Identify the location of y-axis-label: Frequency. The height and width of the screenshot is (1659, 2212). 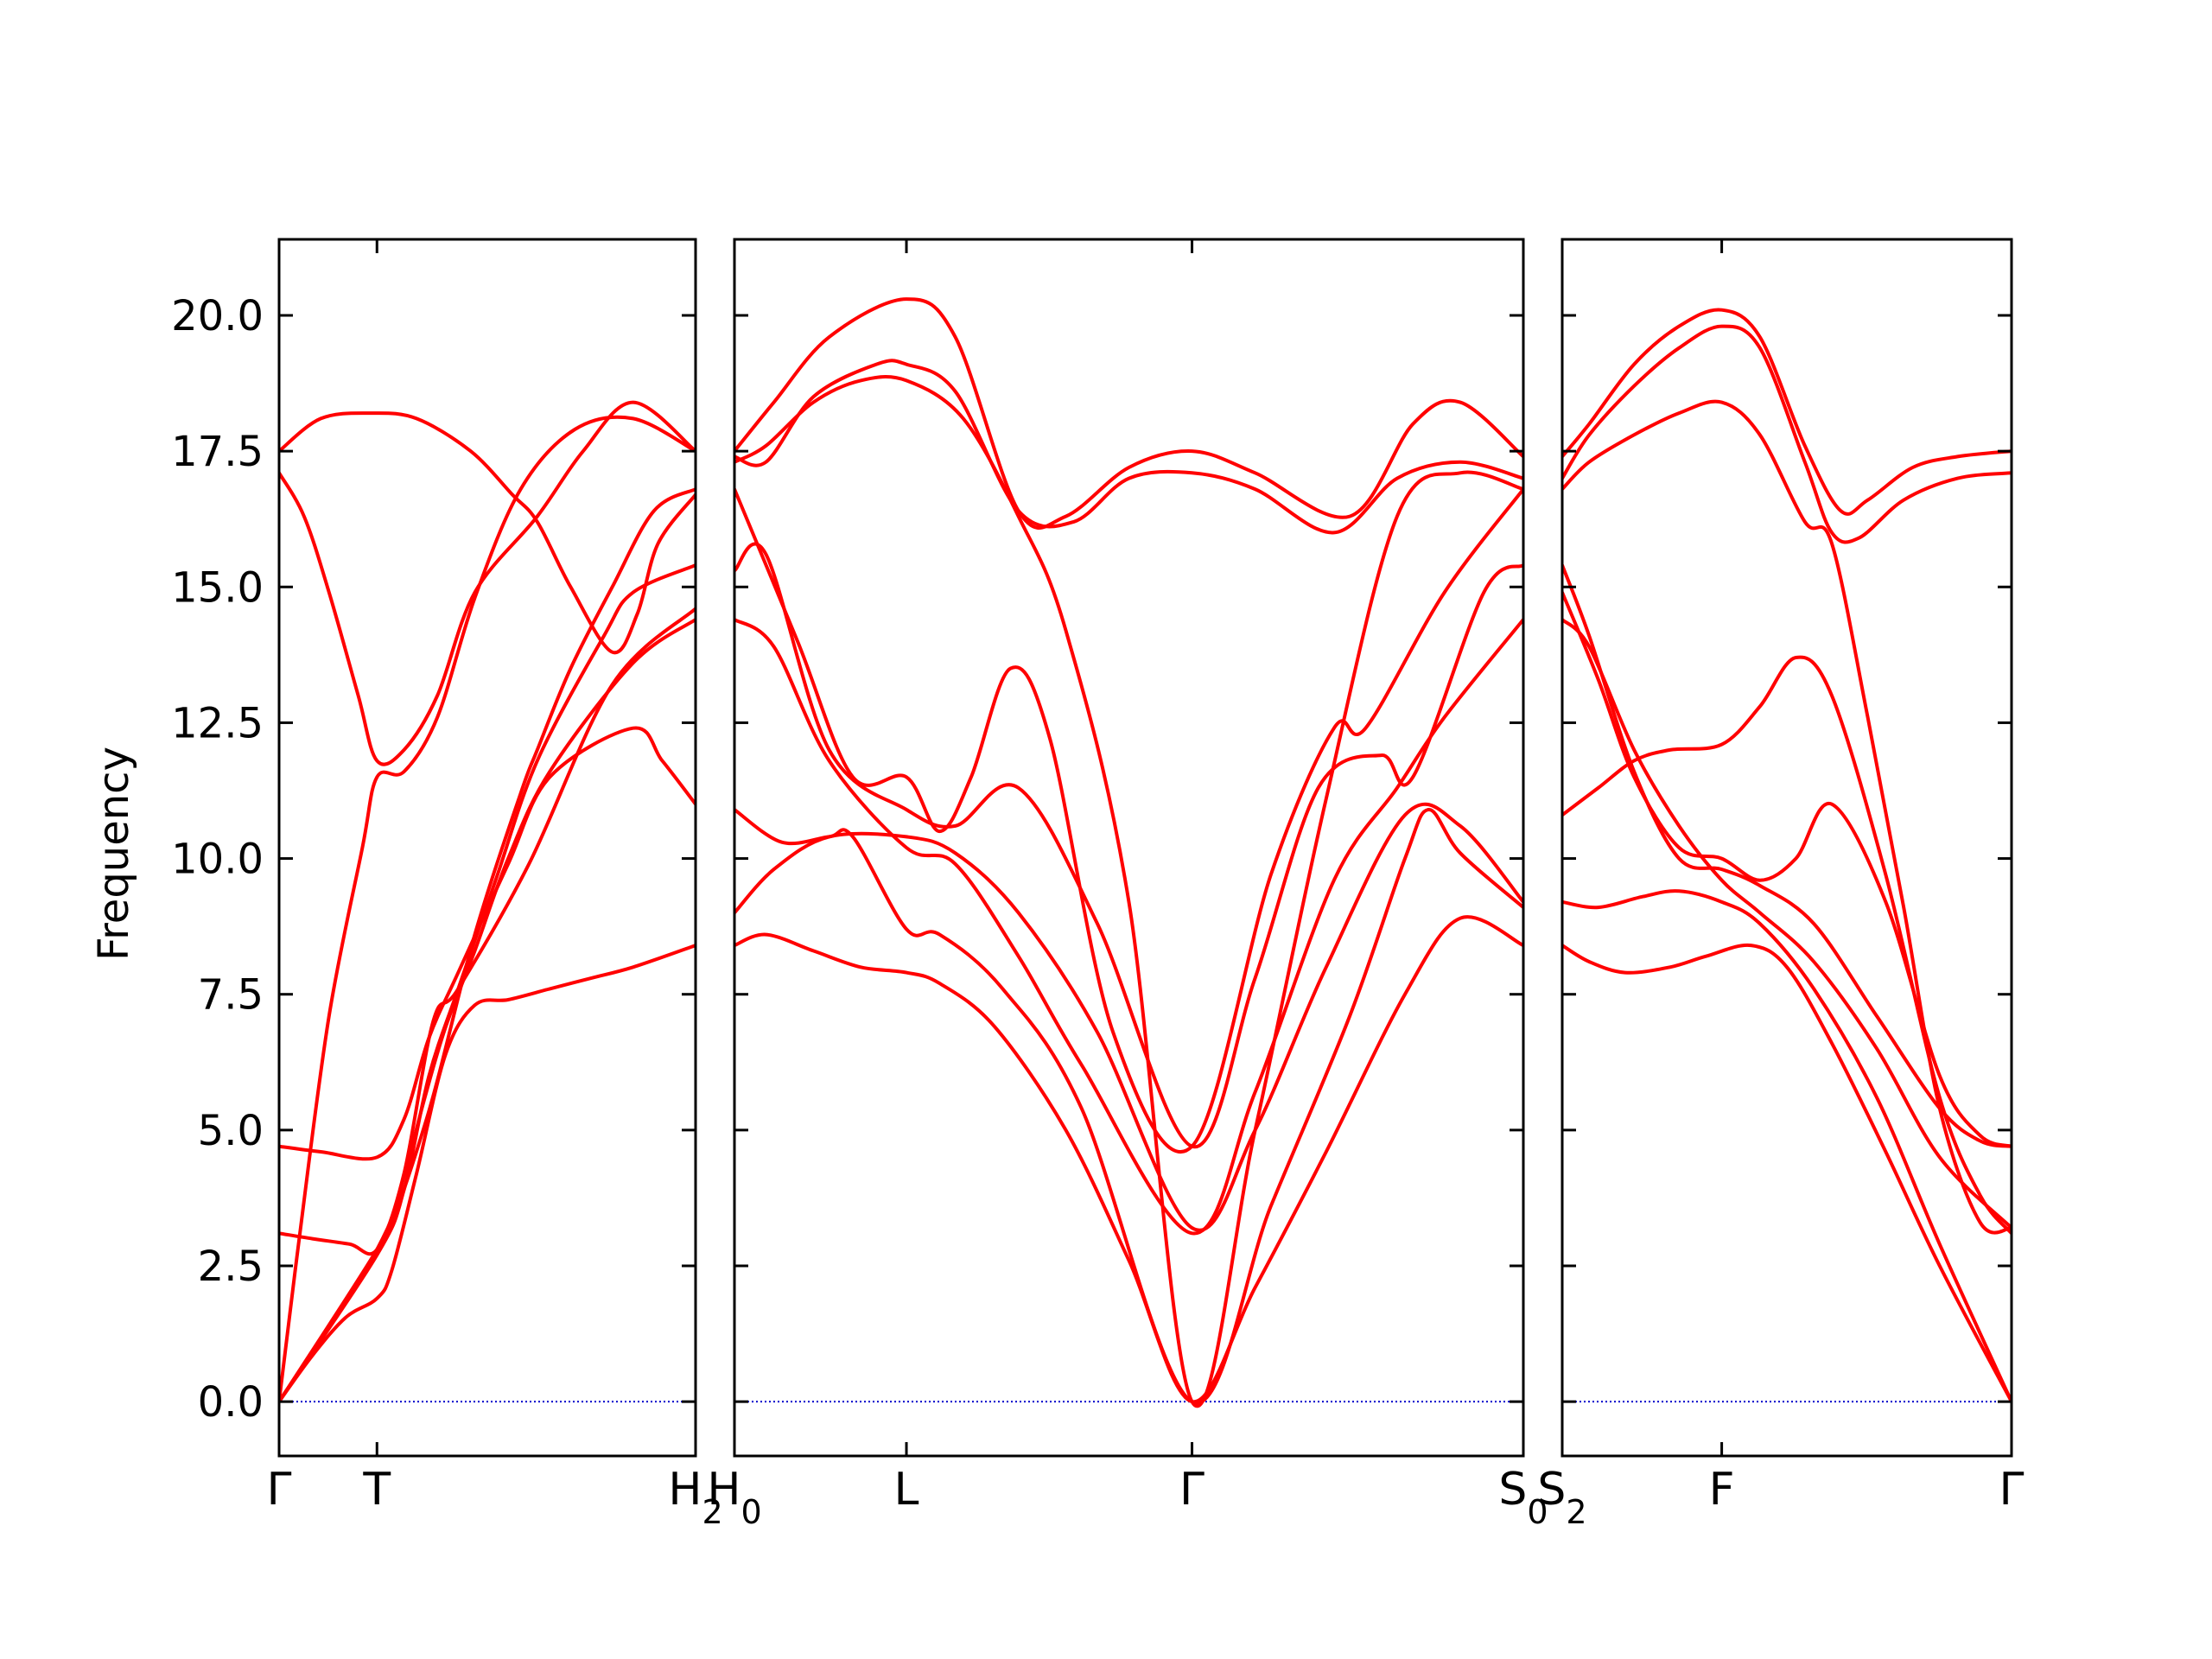
(114, 854).